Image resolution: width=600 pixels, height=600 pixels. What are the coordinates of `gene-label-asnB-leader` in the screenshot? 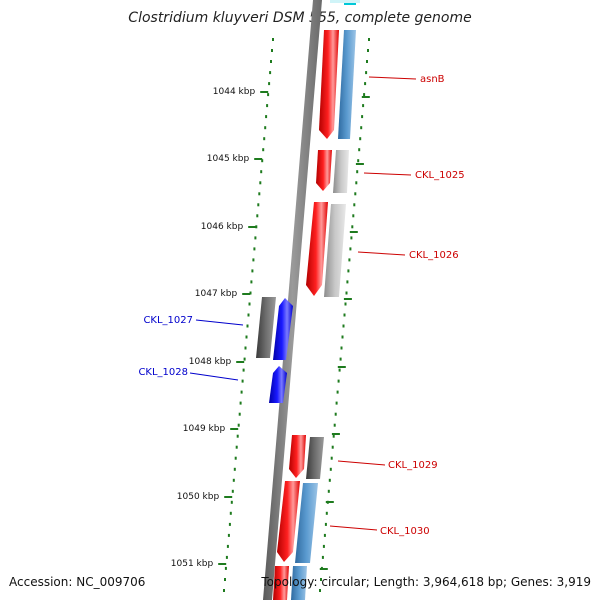 It's located at (392, 78).